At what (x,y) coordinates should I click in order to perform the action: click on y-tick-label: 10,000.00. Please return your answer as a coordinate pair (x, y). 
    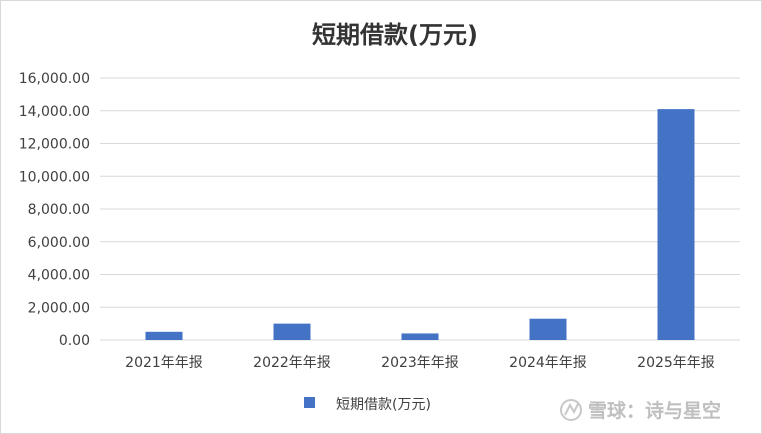
    Looking at the image, I should click on (54, 177).